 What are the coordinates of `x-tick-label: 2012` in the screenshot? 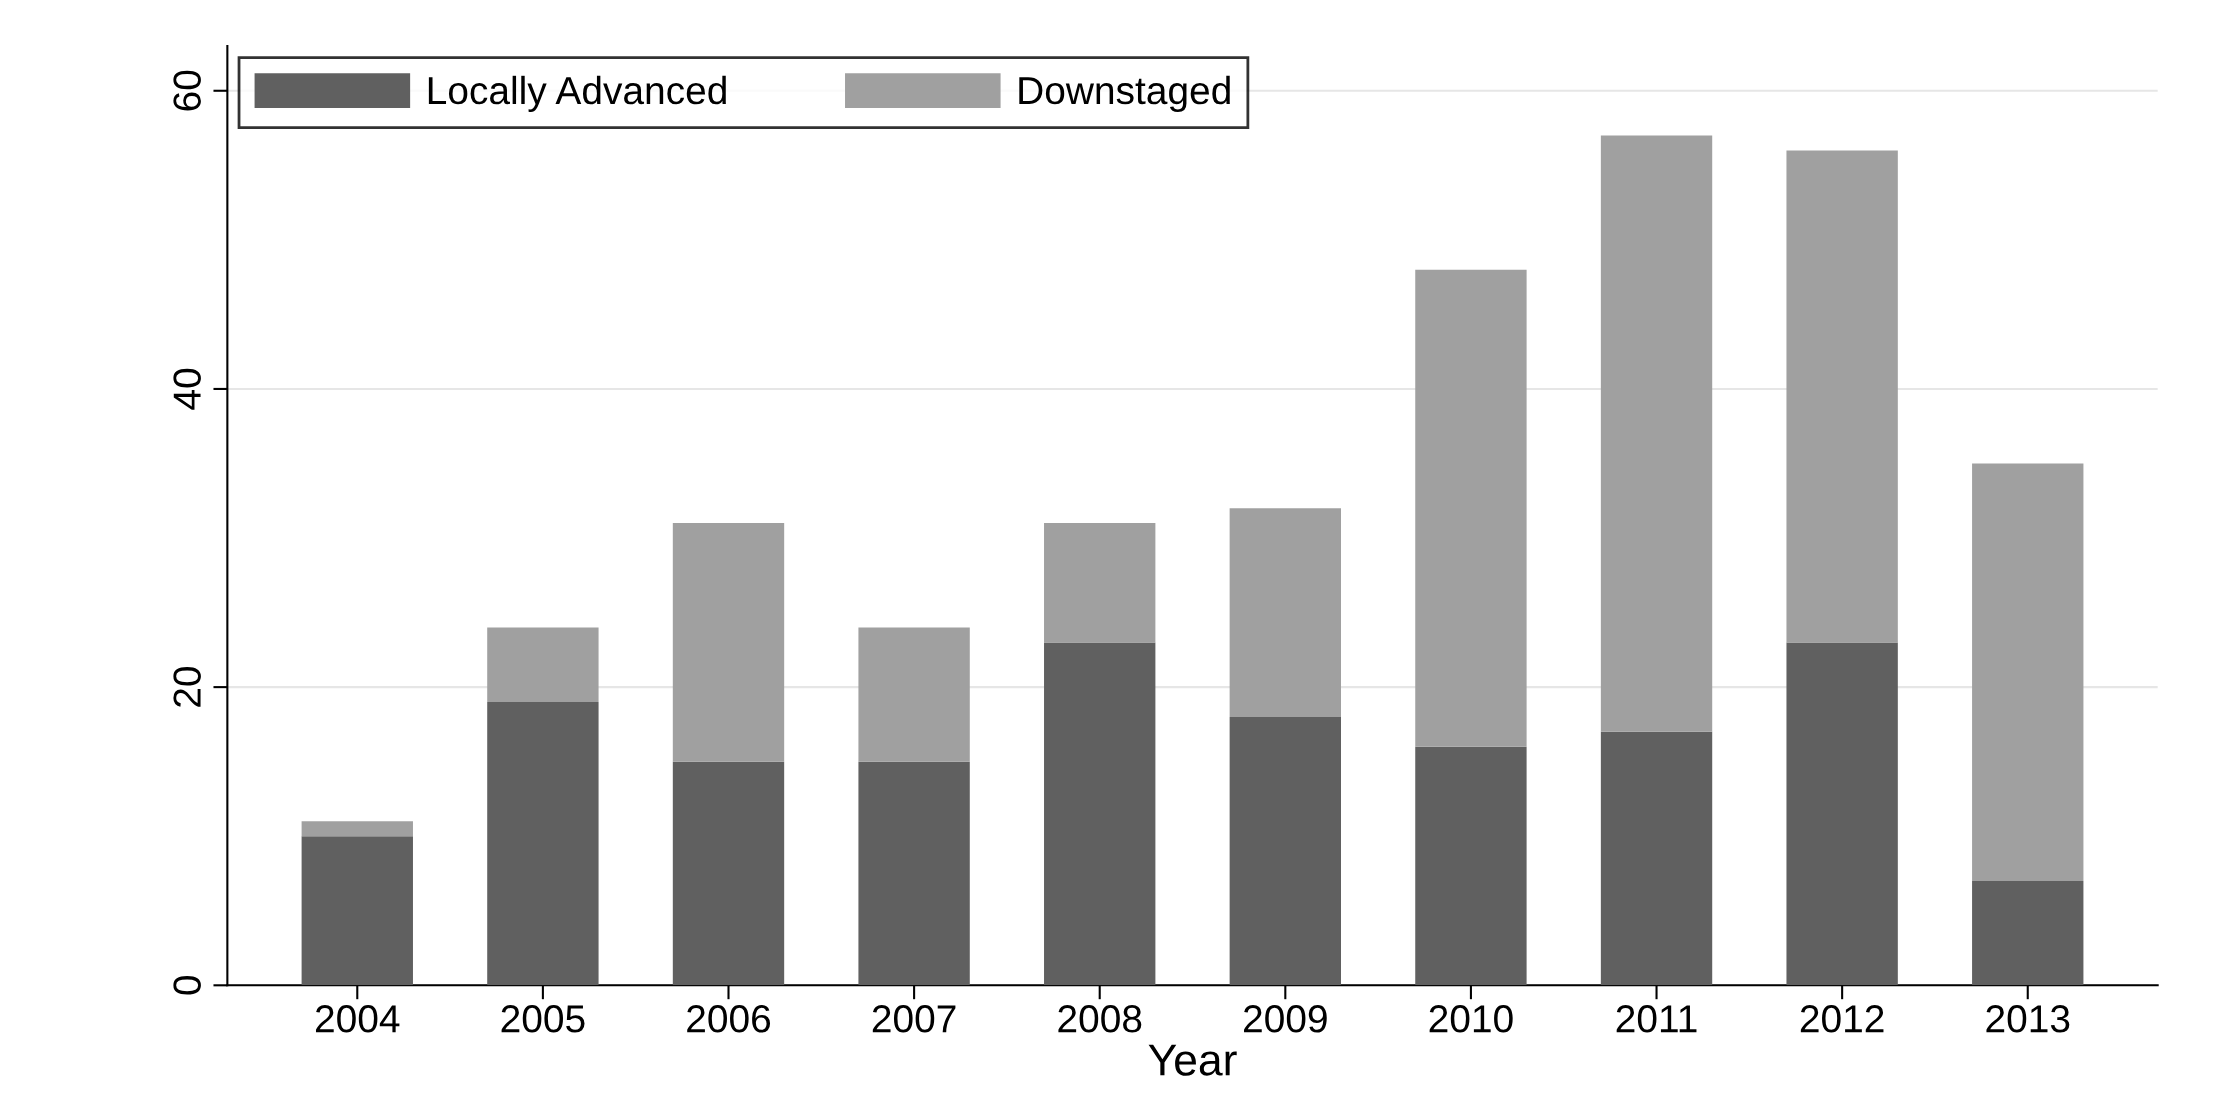 It's located at (1842, 1019).